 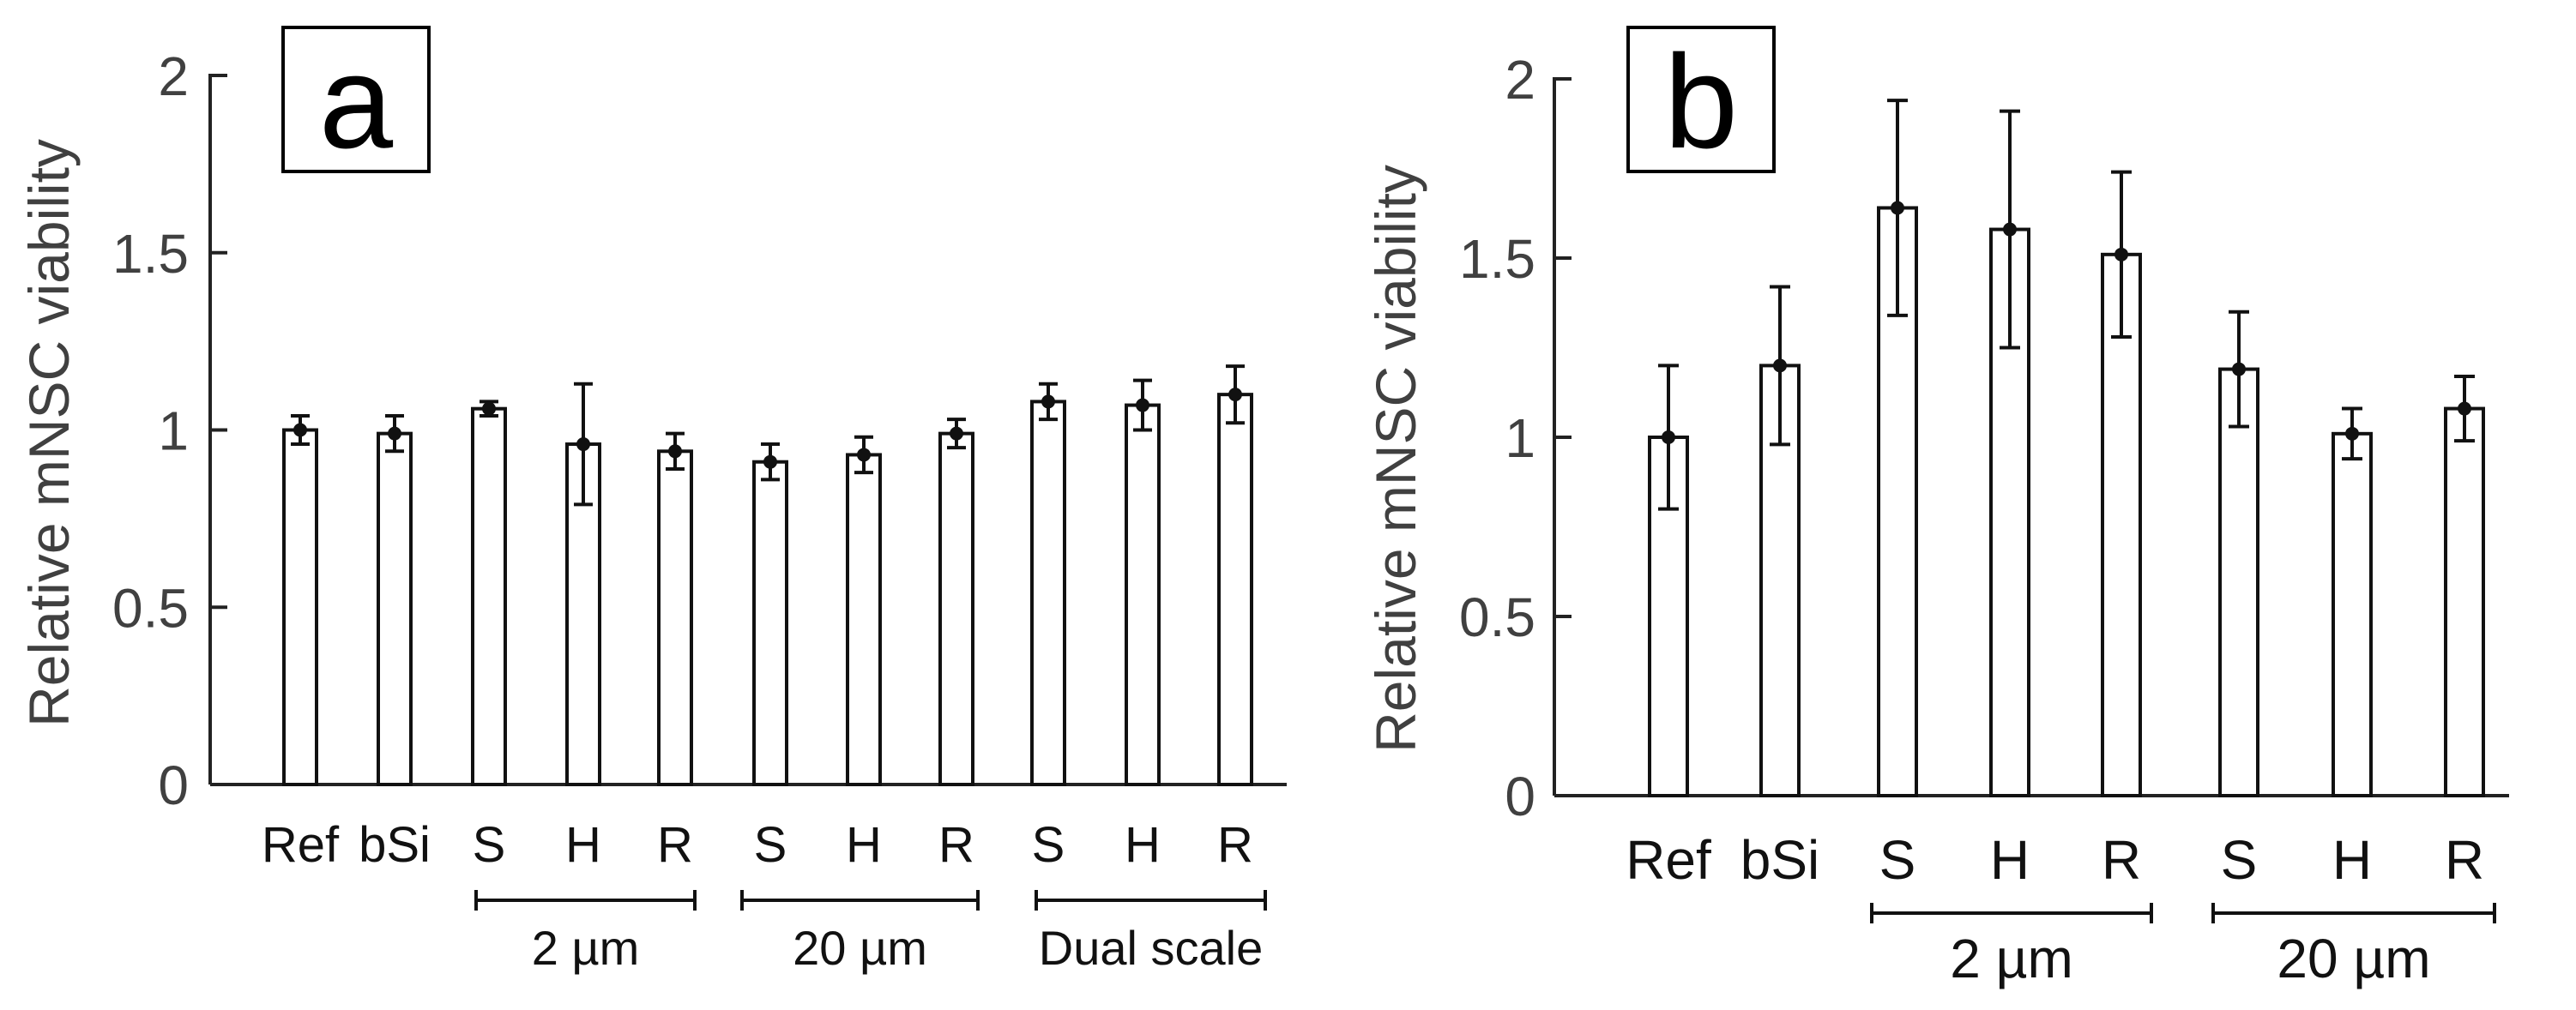 I want to click on panel-a-group-label: 2 µm, so click(x=586, y=948).